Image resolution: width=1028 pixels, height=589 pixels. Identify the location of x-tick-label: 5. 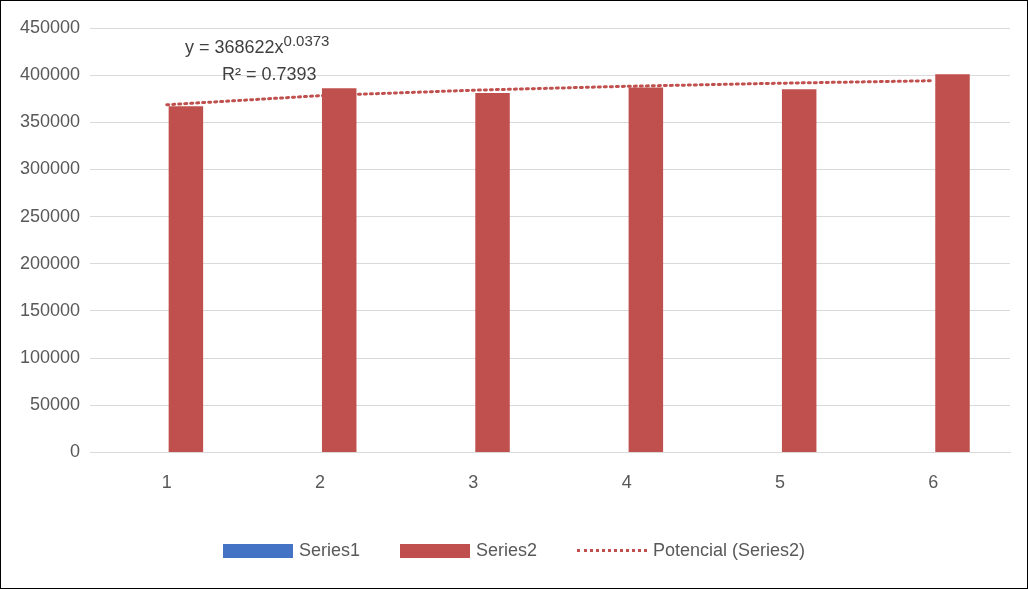
(780, 482).